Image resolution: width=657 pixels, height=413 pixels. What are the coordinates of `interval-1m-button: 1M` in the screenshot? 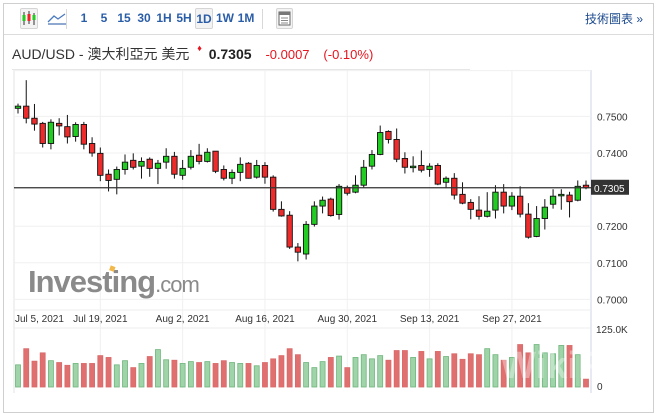 It's located at (246, 18).